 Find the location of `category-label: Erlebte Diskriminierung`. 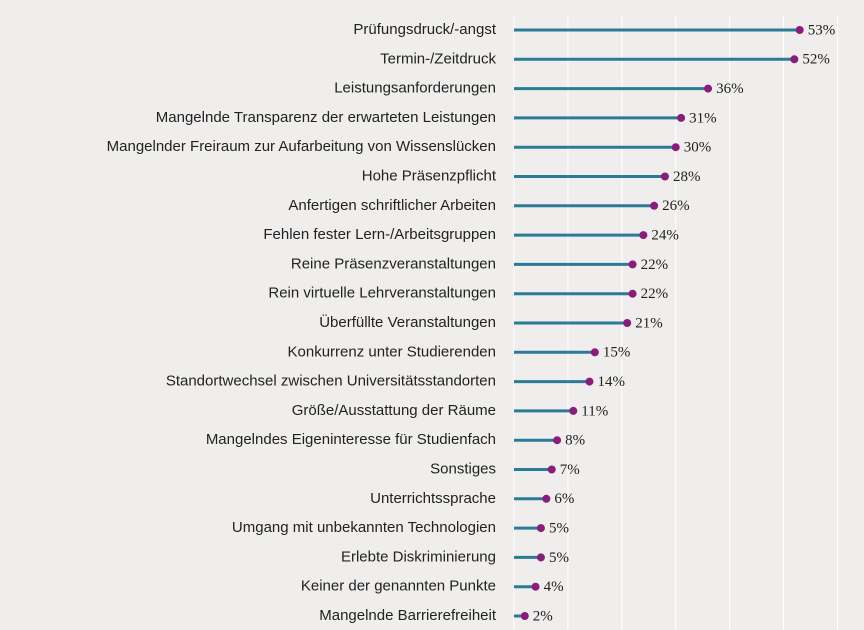

category-label: Erlebte Diskriminierung is located at coordinates (418, 556).